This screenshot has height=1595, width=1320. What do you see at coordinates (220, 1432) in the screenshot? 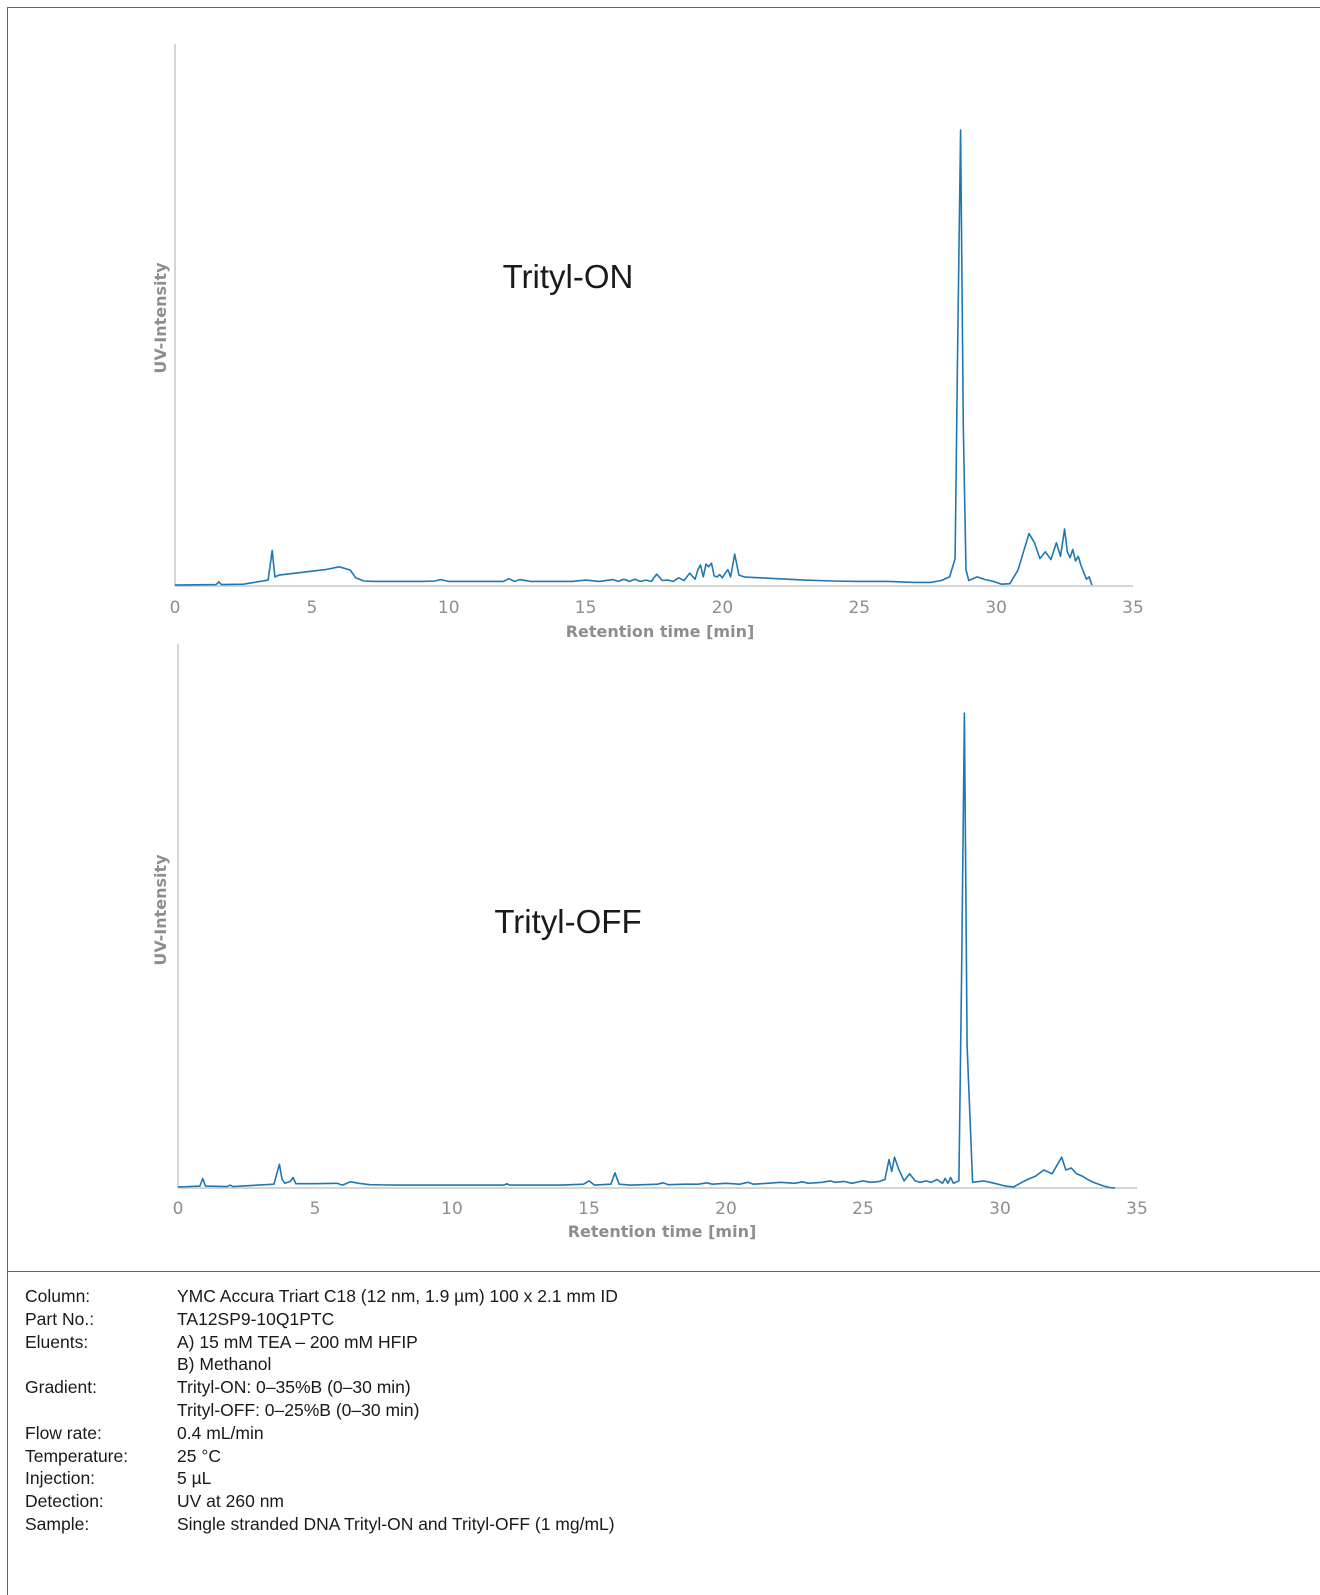
I see `condition-value: 0.4 mL/min` at bounding box center [220, 1432].